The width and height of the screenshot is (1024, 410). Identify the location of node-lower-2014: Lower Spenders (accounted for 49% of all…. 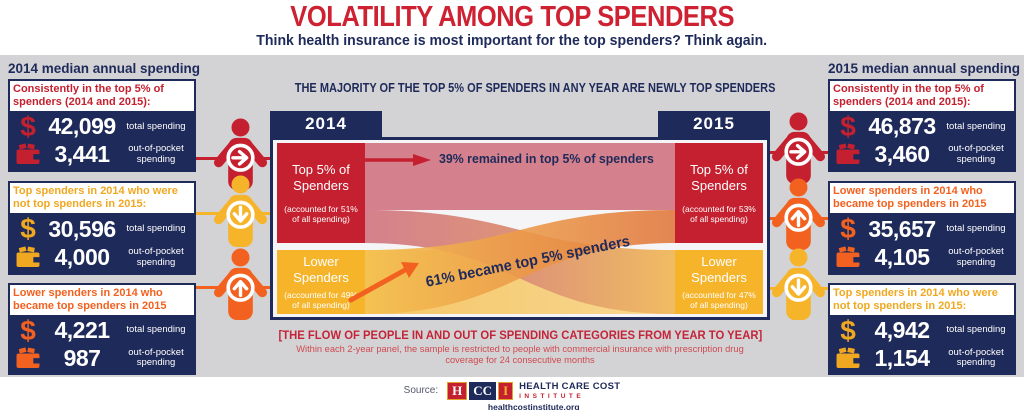
(321, 282).